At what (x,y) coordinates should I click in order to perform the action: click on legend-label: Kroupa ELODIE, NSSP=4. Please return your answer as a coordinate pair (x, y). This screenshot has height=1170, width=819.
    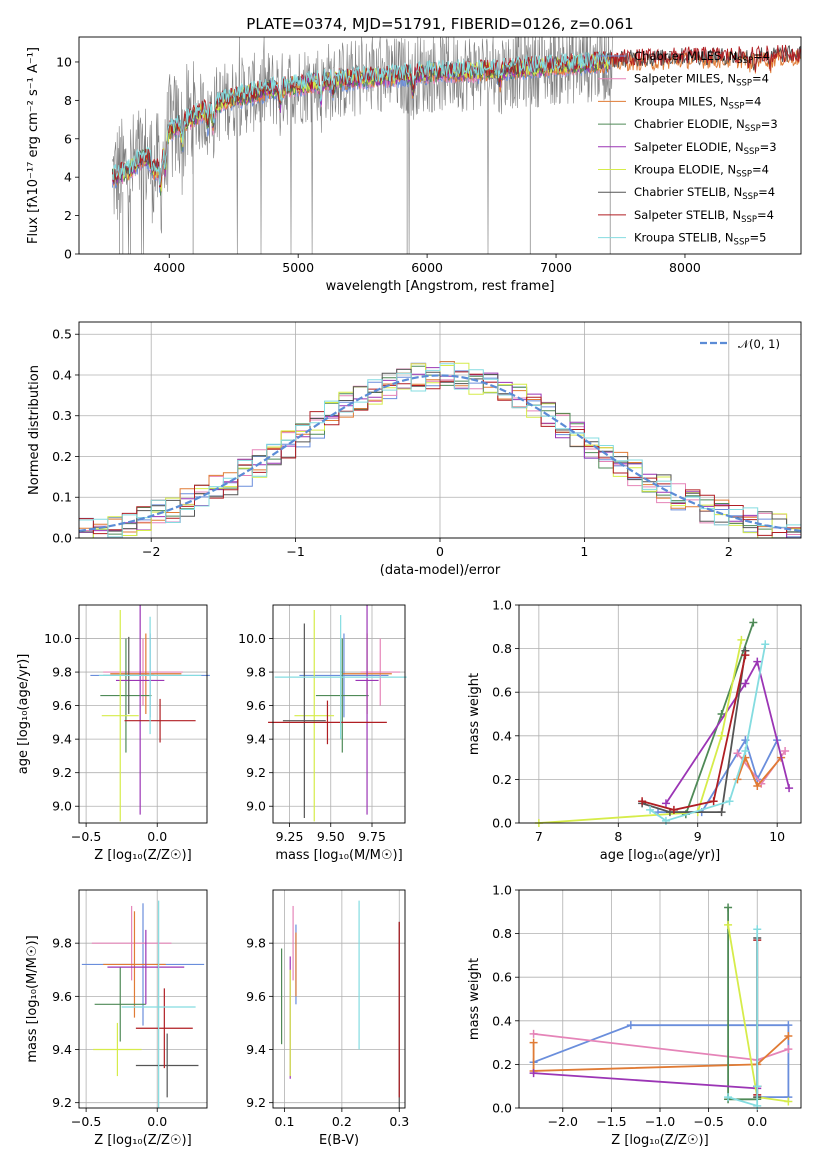
    Looking at the image, I should click on (701, 171).